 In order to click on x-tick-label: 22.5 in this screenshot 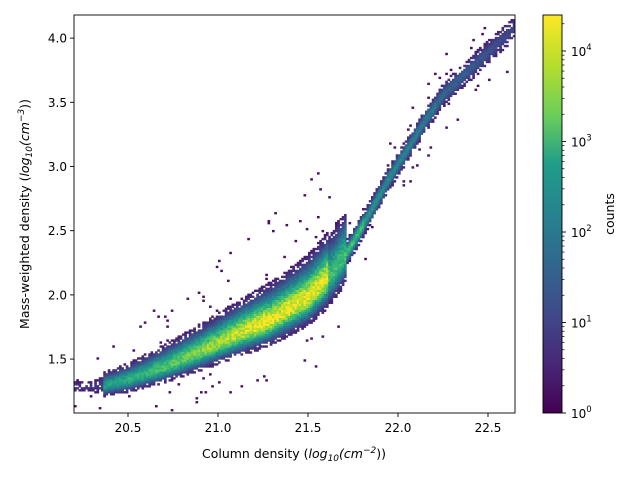, I will do `click(488, 428)`.